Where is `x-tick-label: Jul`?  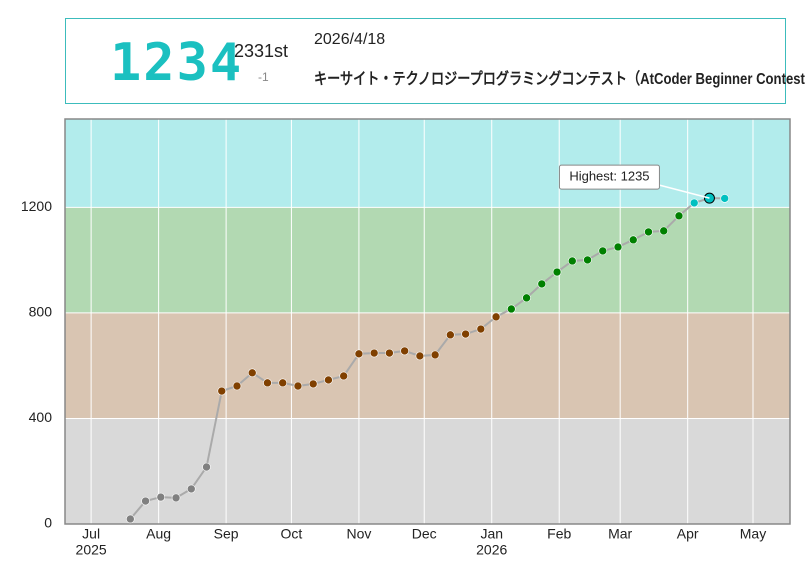
x-tick-label: Jul is located at coordinates (91, 534).